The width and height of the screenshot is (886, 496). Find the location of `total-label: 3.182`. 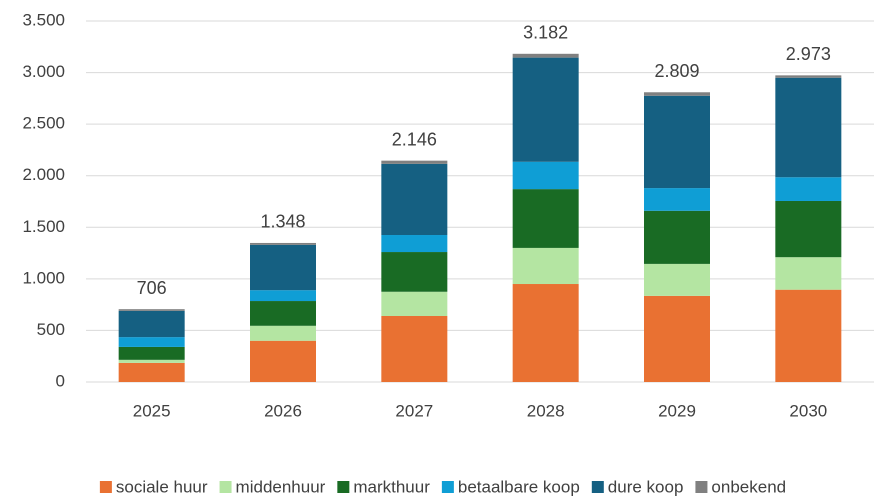

total-label: 3.182 is located at coordinates (545, 33).